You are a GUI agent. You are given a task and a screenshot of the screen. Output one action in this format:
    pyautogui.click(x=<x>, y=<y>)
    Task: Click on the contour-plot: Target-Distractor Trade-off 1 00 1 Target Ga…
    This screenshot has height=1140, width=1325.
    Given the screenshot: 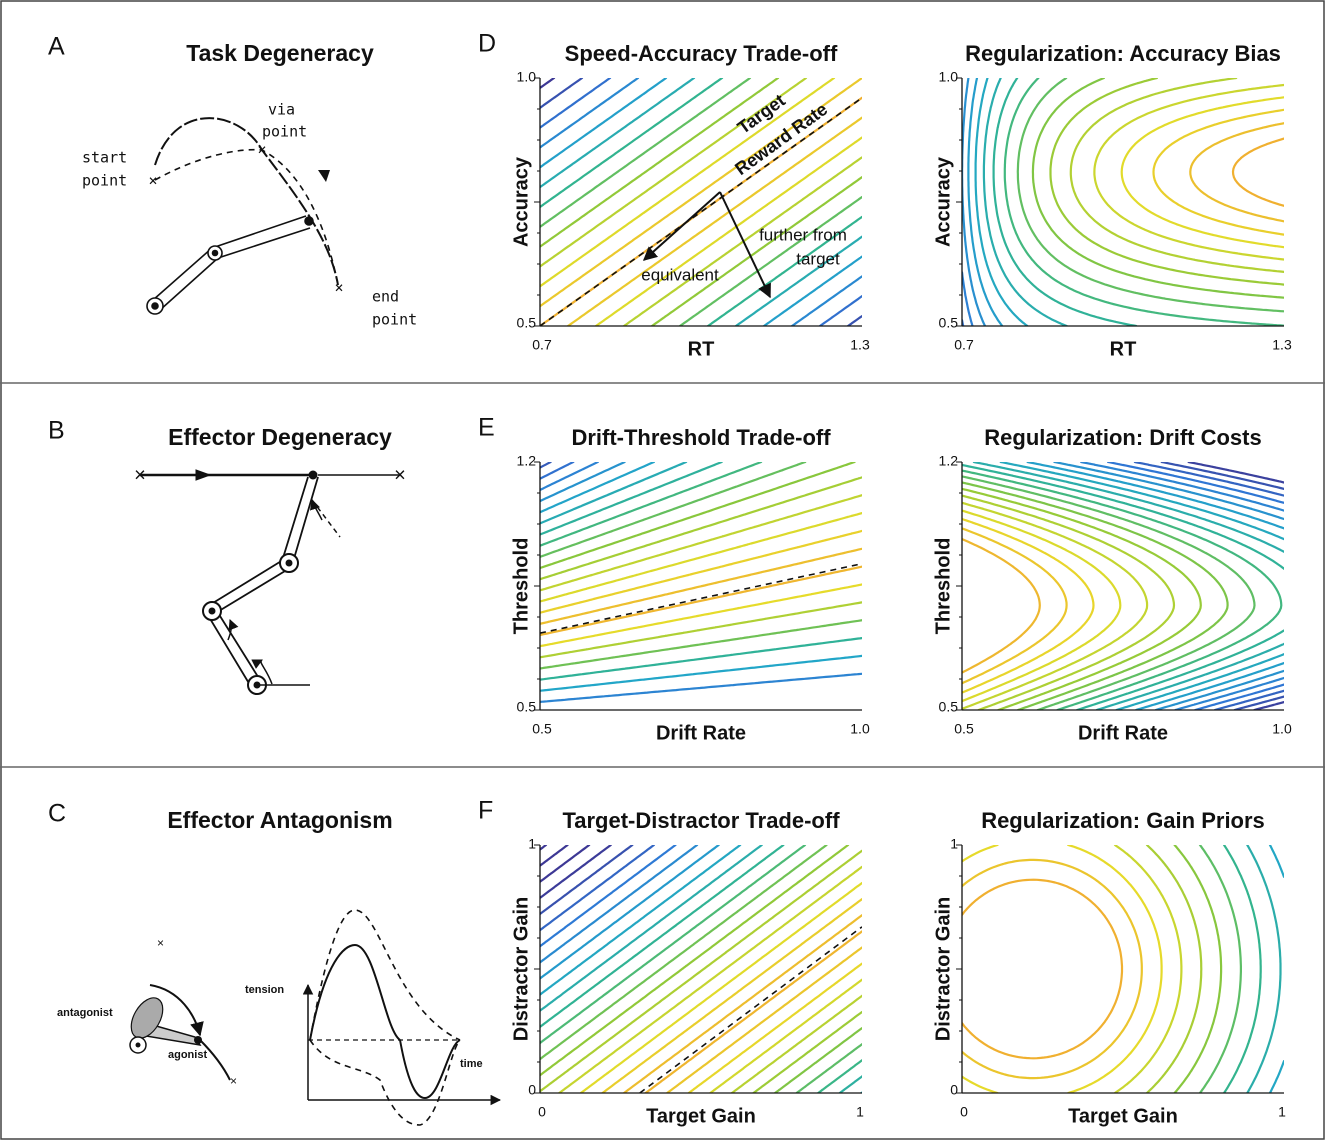 What is the action you would take?
    pyautogui.click(x=687, y=967)
    